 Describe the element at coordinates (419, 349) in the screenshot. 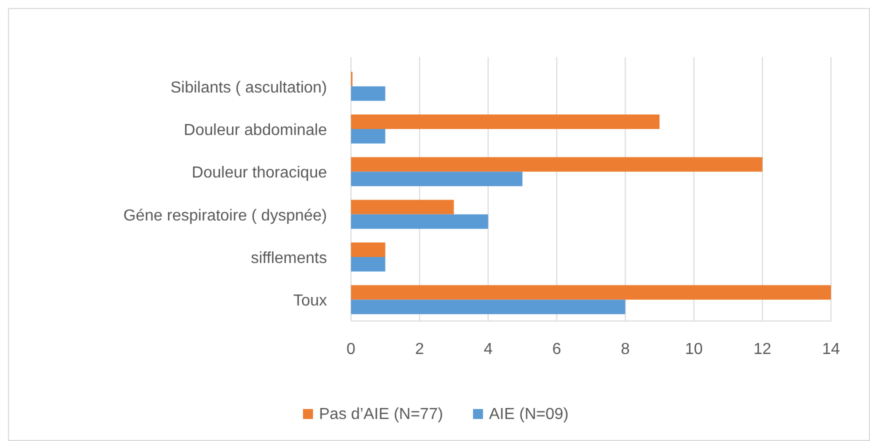

I see `x-tick-label: 2` at that location.